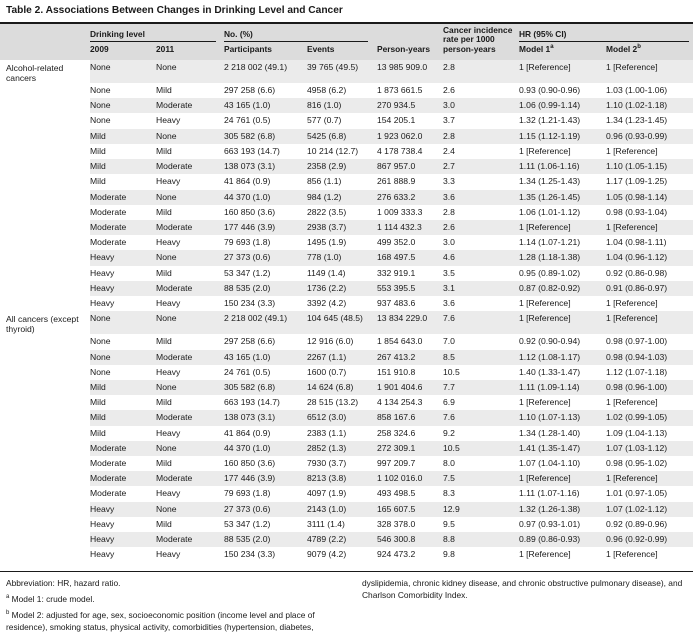 This screenshot has width=693, height=636. I want to click on cell-model1: 1.40 (1.33-1.47), so click(562, 372).